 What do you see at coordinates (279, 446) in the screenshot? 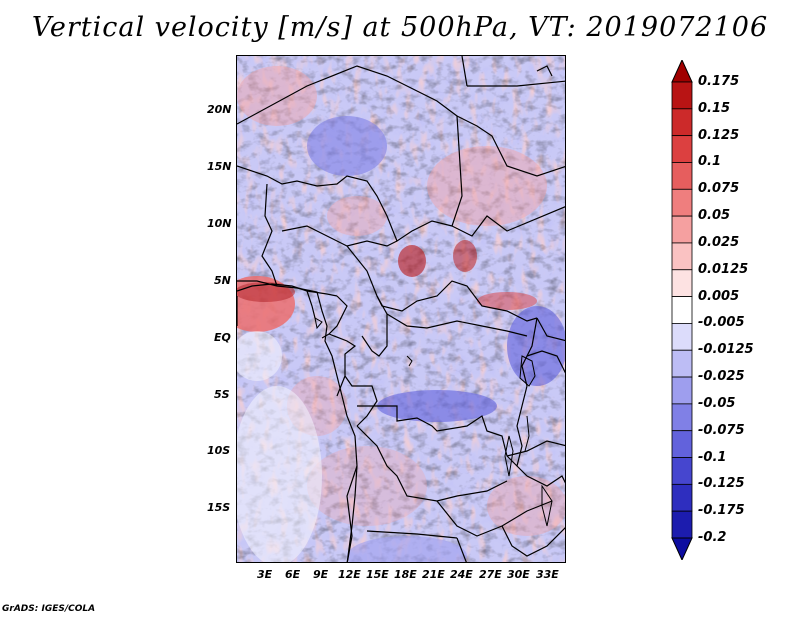
I see `neutral-regions` at bounding box center [279, 446].